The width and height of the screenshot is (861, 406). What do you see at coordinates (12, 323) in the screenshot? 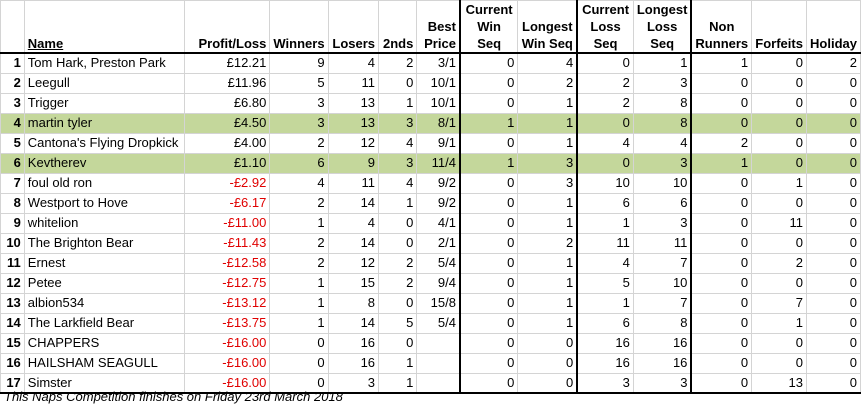
I see `rank-cell: 14` at bounding box center [12, 323].